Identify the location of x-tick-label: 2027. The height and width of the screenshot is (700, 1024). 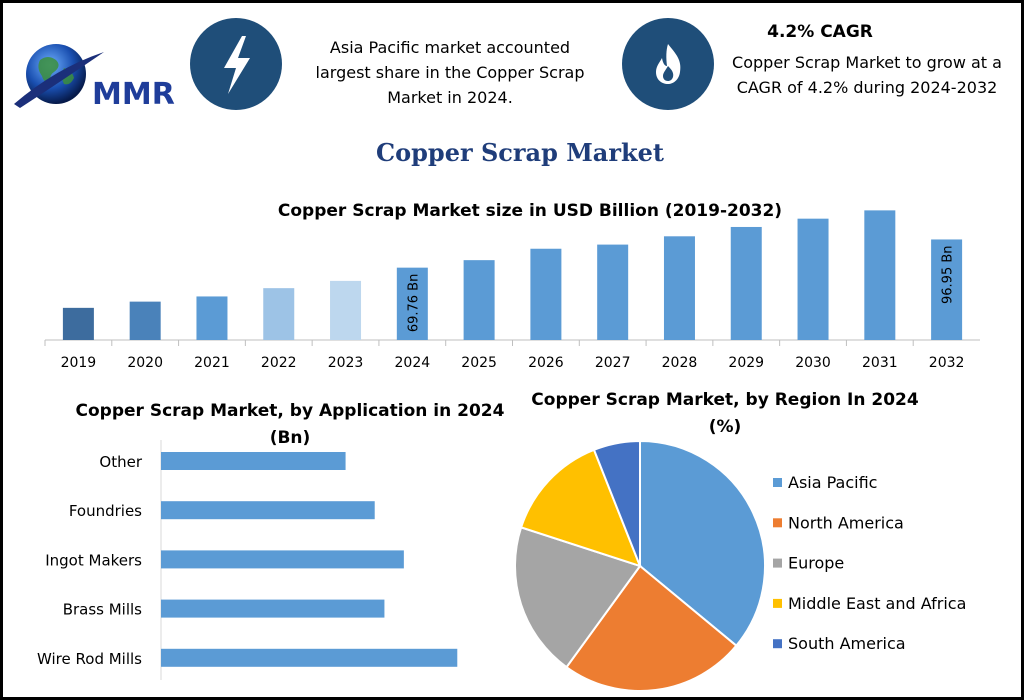
(613, 363).